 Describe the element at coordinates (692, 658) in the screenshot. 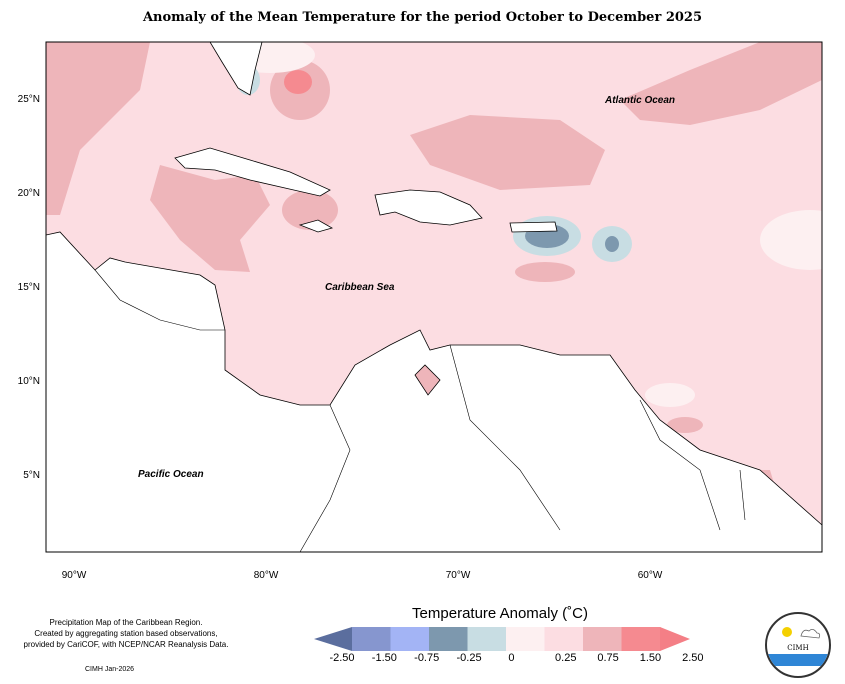

I see `legend-tick-label: 2.50` at that location.